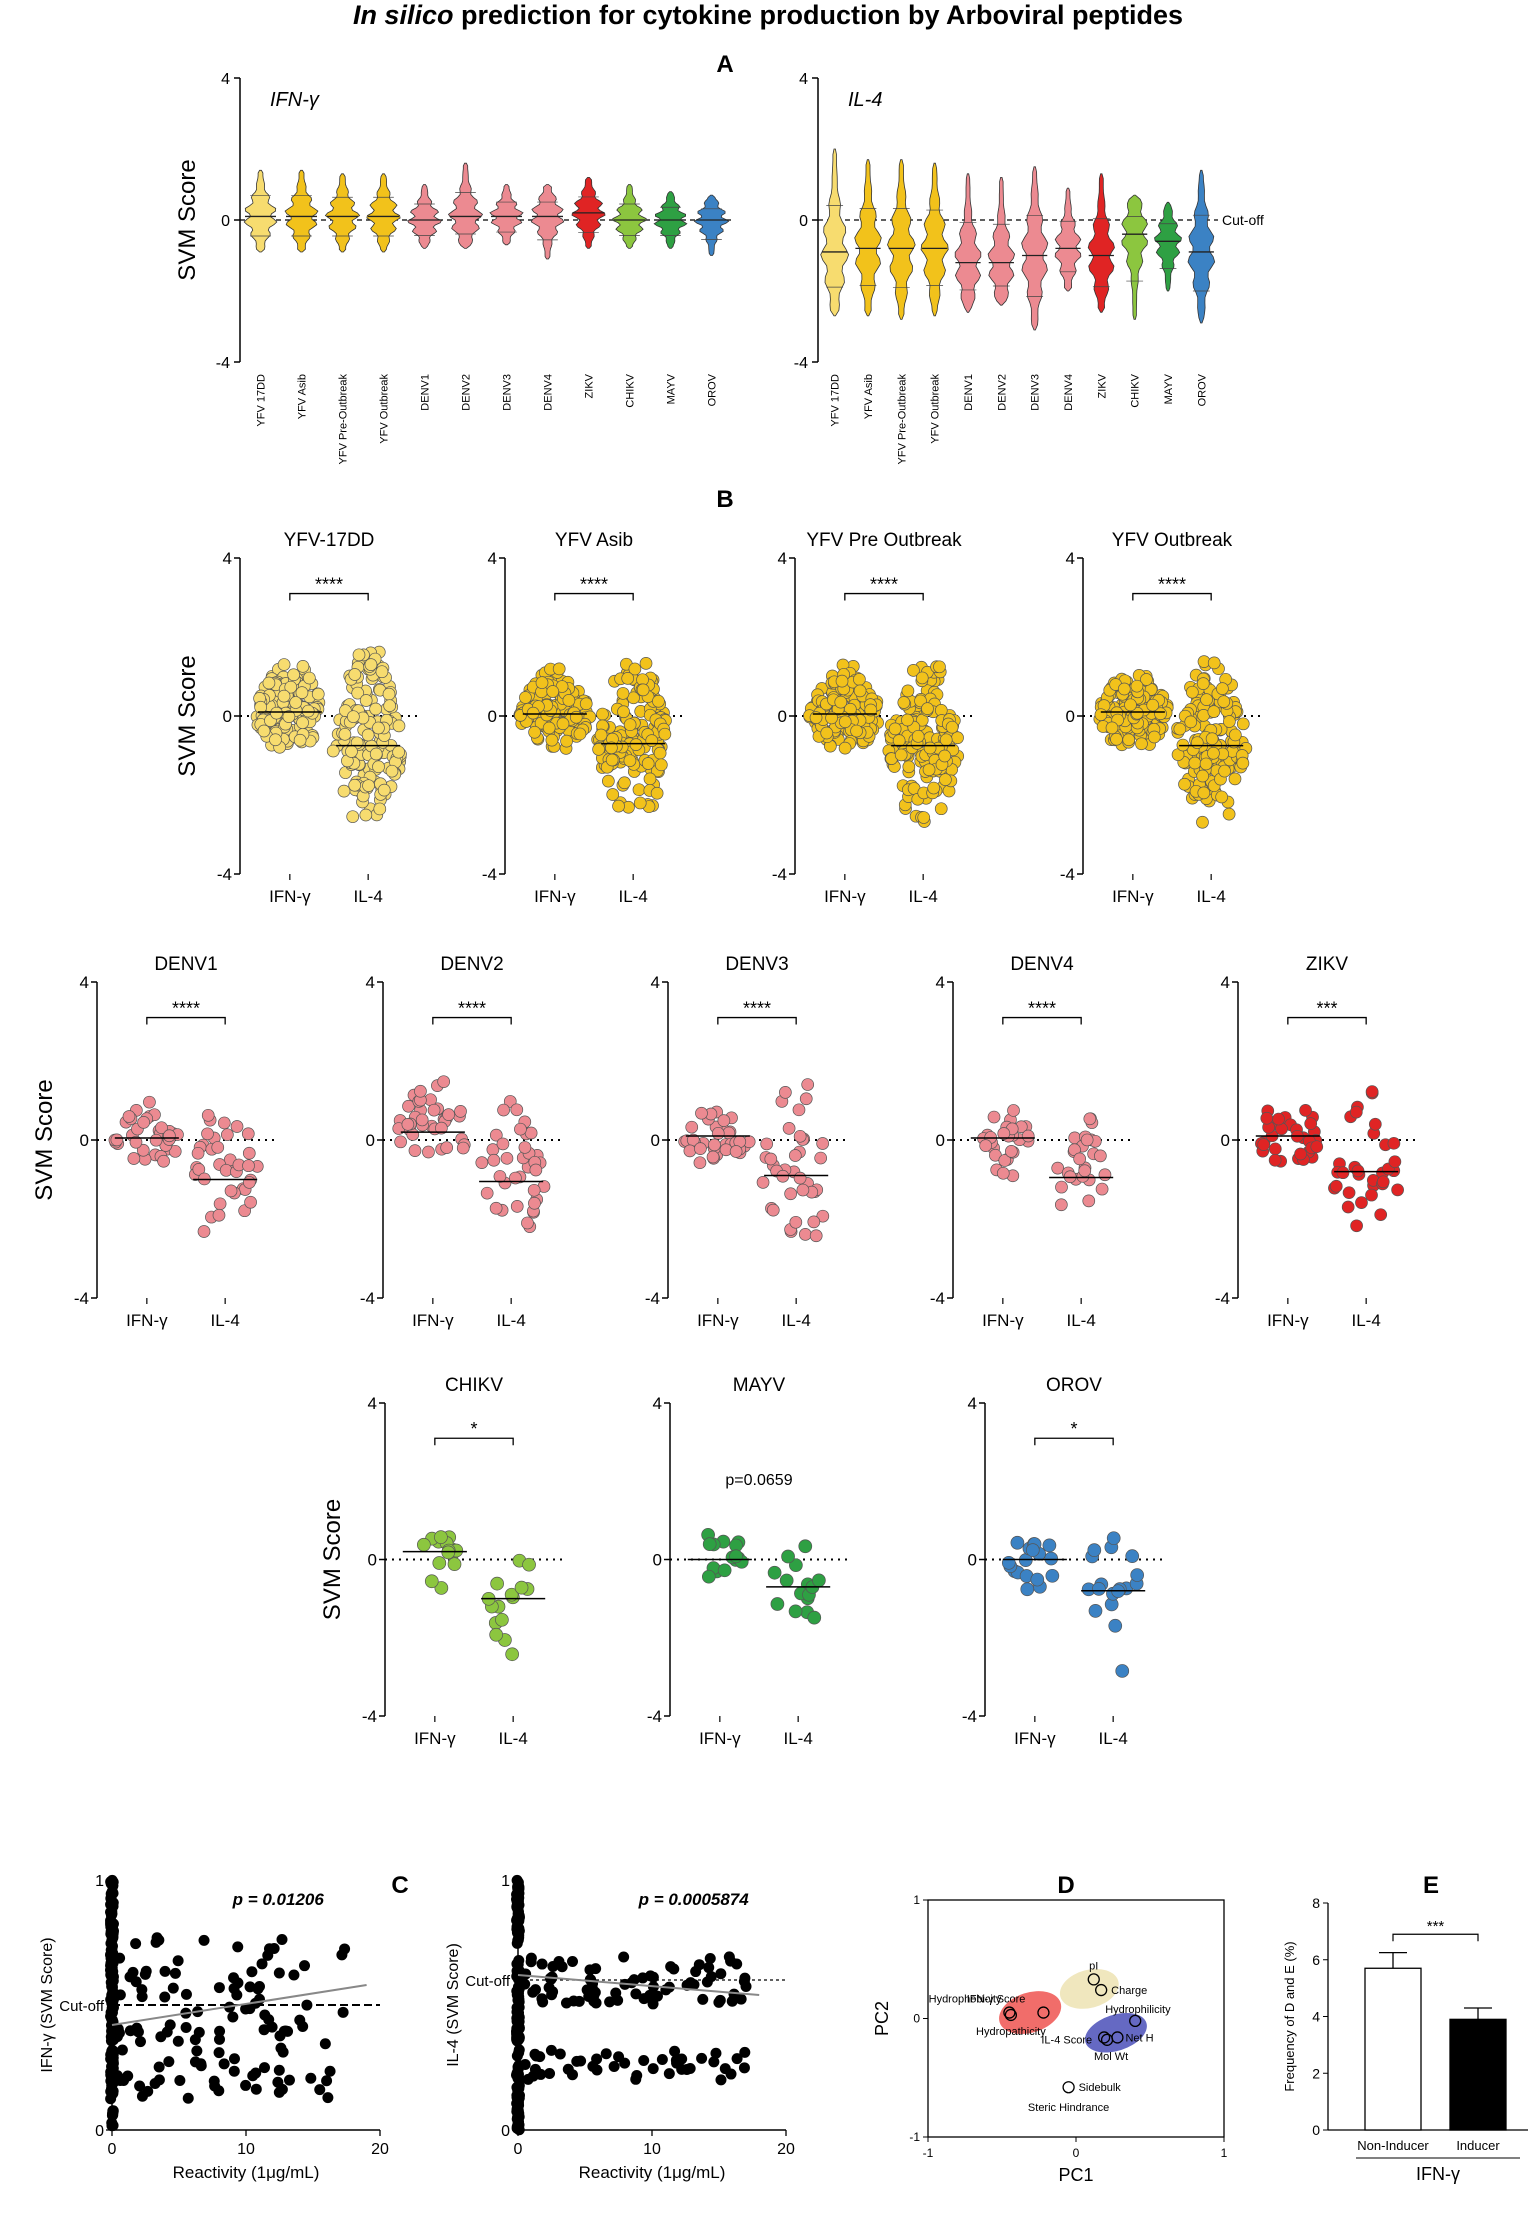 Image resolution: width=1536 pixels, height=2213 pixels. Describe the element at coordinates (1011, 2032) in the screenshot. I see `pca-label: Hydropathicity` at that location.